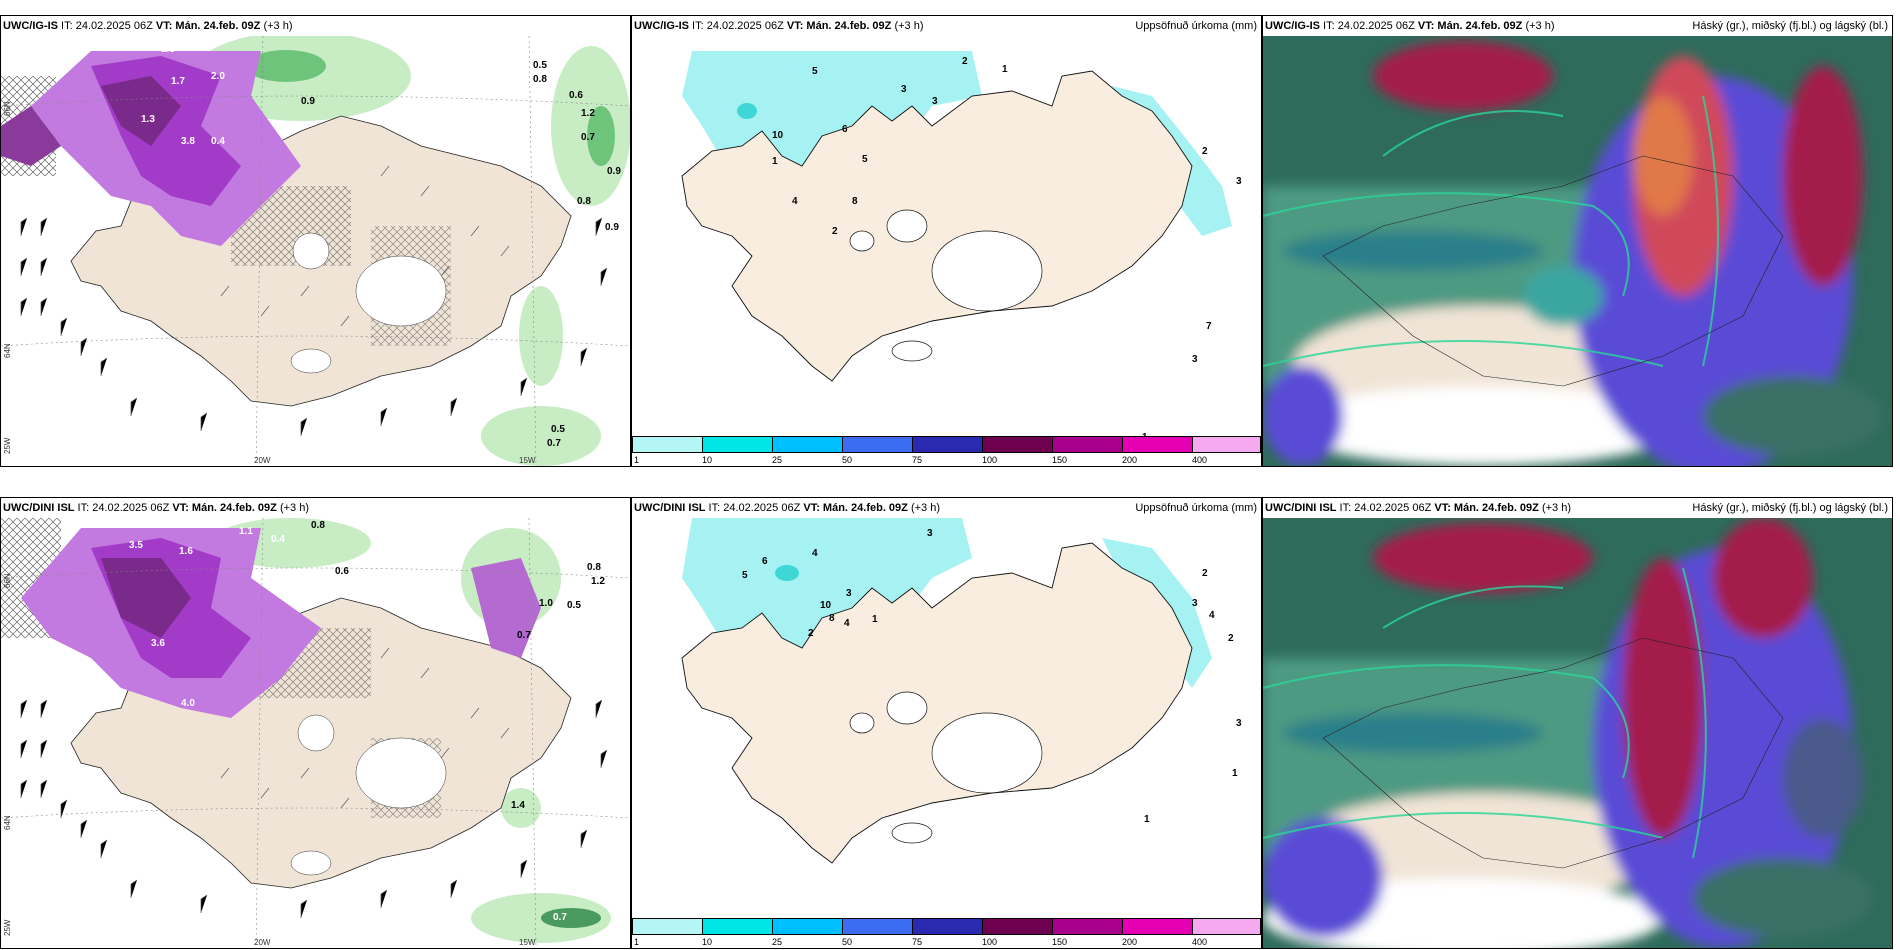 This screenshot has height=950, width=1900. Describe the element at coordinates (136, 545) in the screenshot. I see `precip-value: 3.5` at that location.